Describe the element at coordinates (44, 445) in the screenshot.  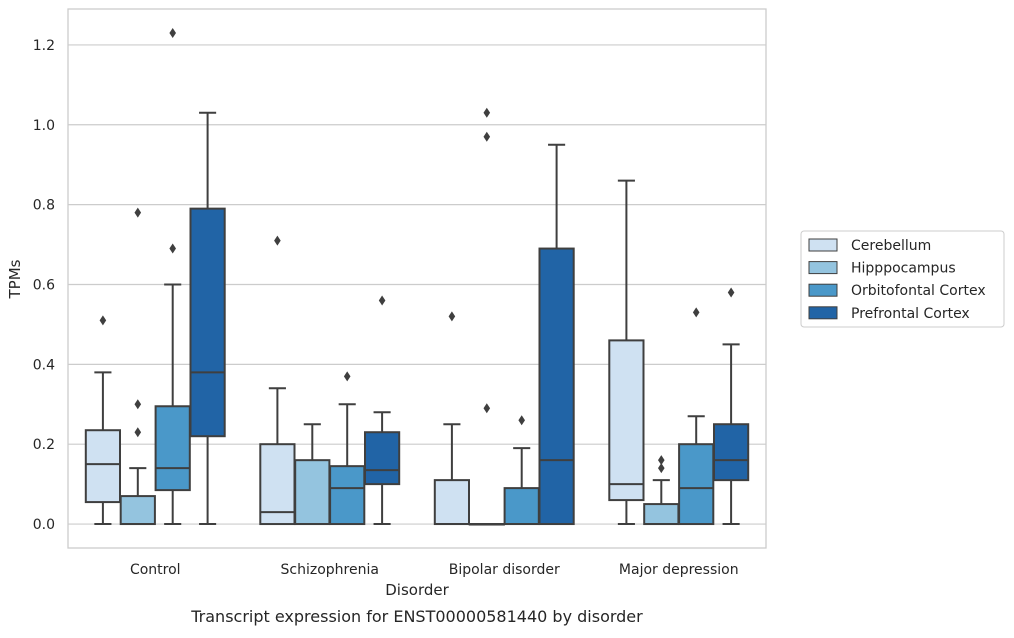
I see `y-tick-label: 0.2` at that location.